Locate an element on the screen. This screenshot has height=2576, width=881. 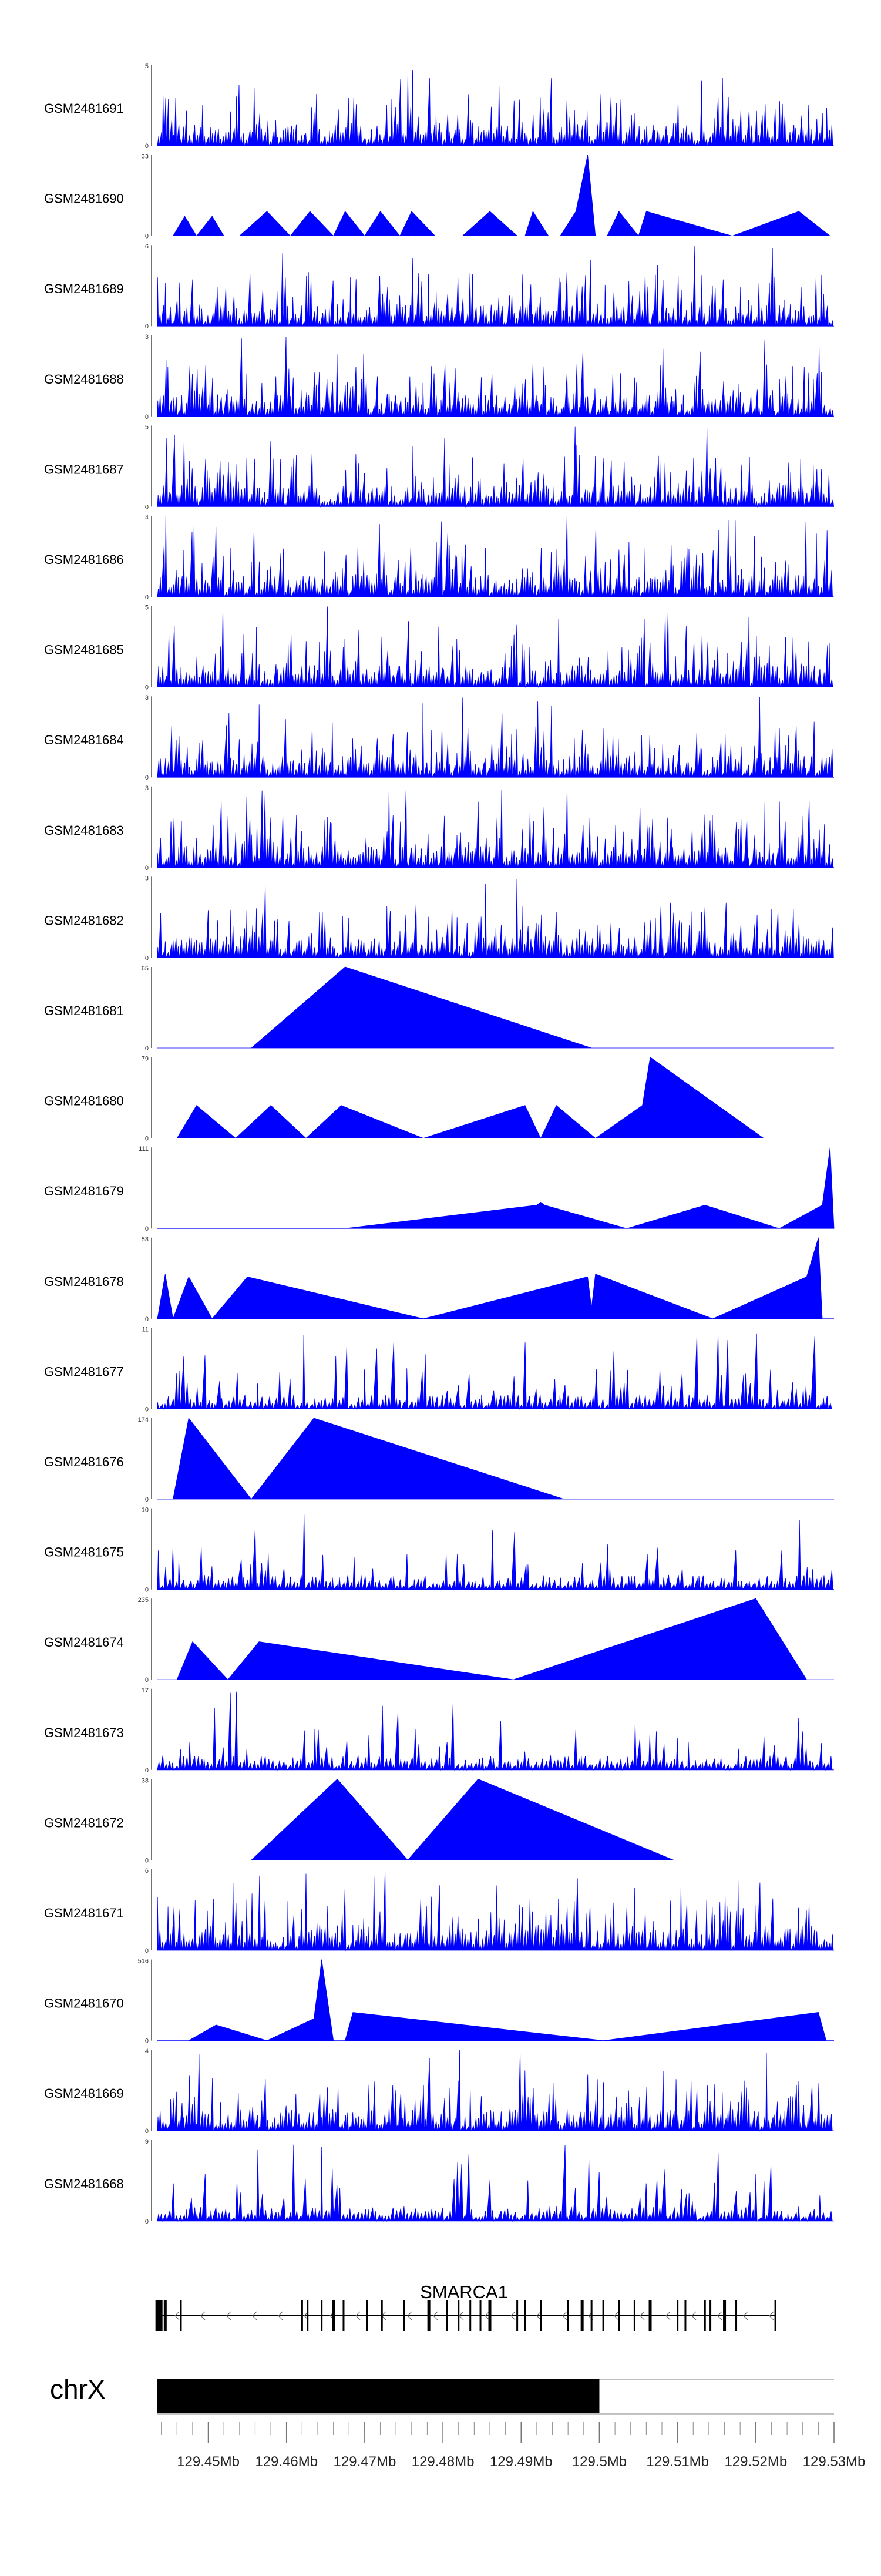
y-max-tick-label: 9 is located at coordinates (147, 2141).